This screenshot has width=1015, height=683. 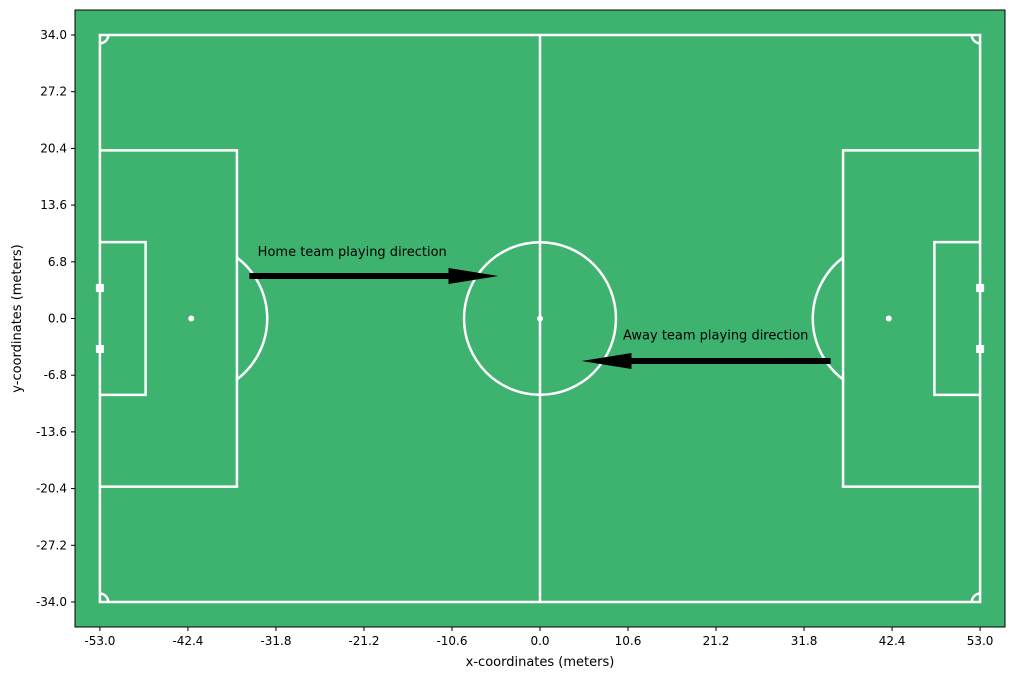 I want to click on center-spot, so click(x=540, y=319).